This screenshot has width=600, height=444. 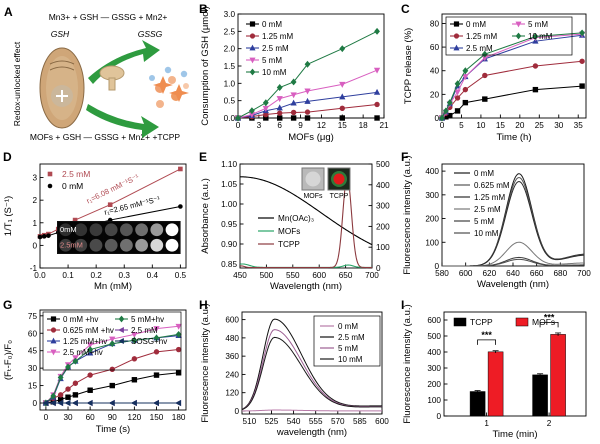 I want to click on legend-label: 5 mM, so click(x=272, y=60).